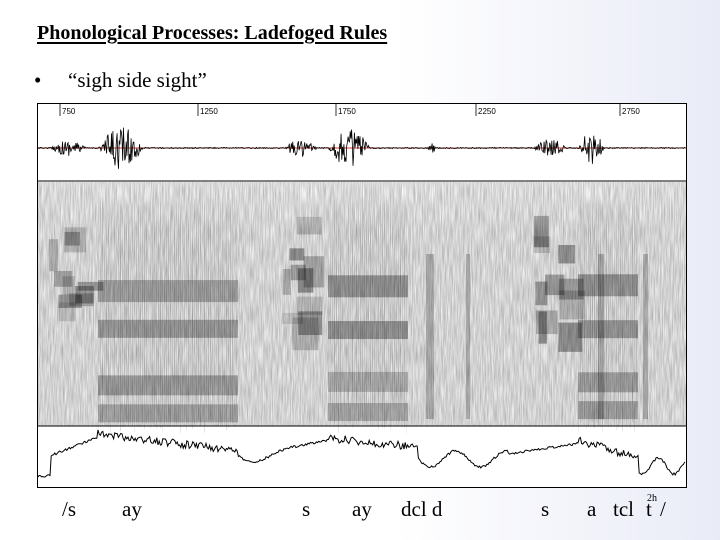 The width and height of the screenshot is (720, 540). Describe the element at coordinates (347, 111) in the screenshot. I see `time-tick-label: 1750` at that location.